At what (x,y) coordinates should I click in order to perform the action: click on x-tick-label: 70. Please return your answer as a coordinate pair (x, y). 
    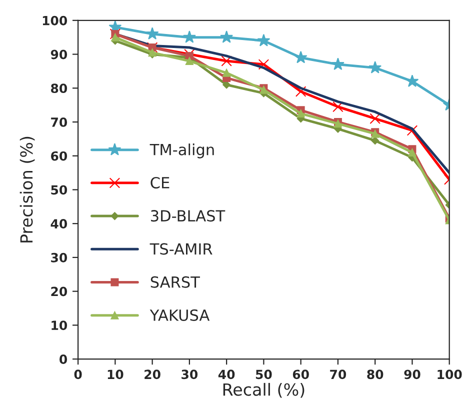
    Looking at the image, I should click on (338, 375).